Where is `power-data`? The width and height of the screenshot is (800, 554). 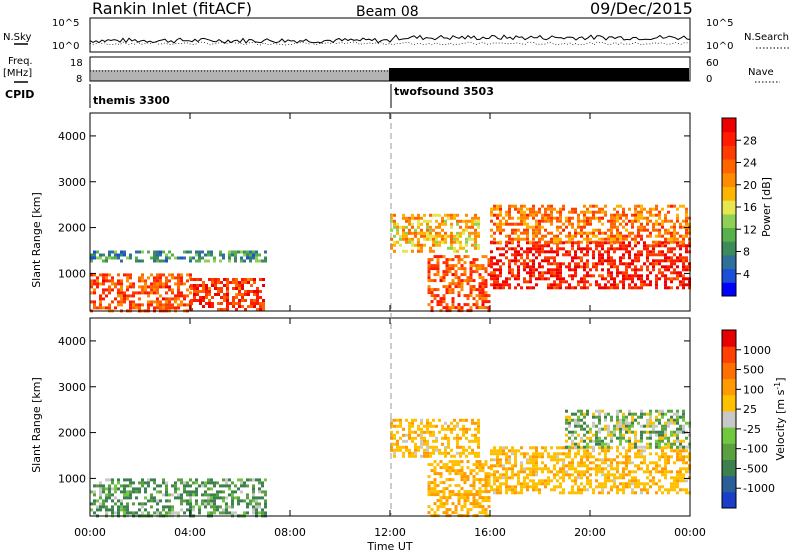 power-data is located at coordinates (390, 258).